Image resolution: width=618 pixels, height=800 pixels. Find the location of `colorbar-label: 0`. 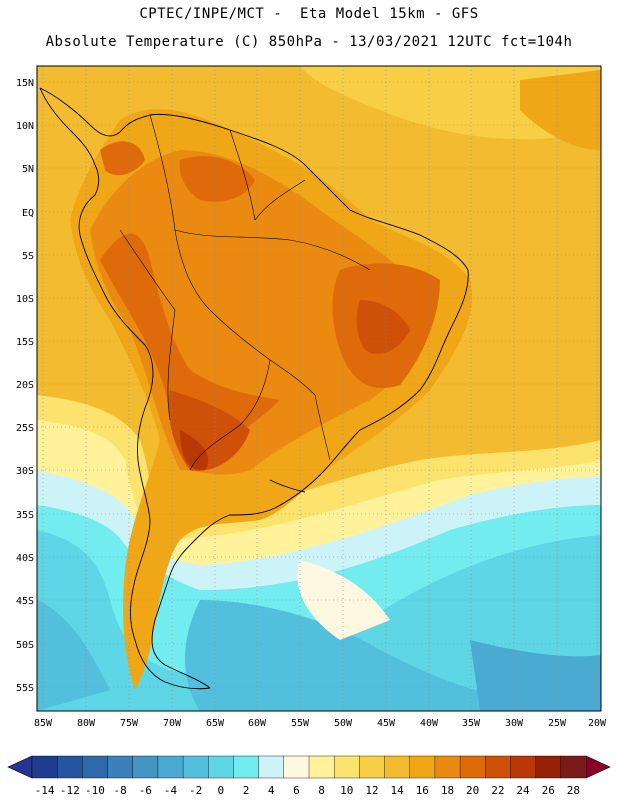

colorbar-label: 0 is located at coordinates (221, 790).